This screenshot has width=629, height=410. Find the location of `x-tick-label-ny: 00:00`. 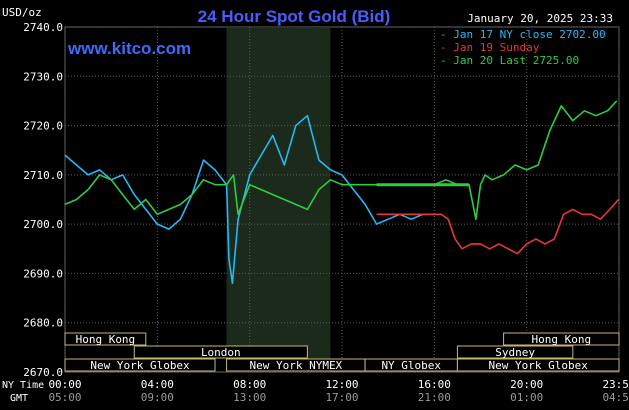

x-tick-label-ny: 00:00 is located at coordinates (64, 384).